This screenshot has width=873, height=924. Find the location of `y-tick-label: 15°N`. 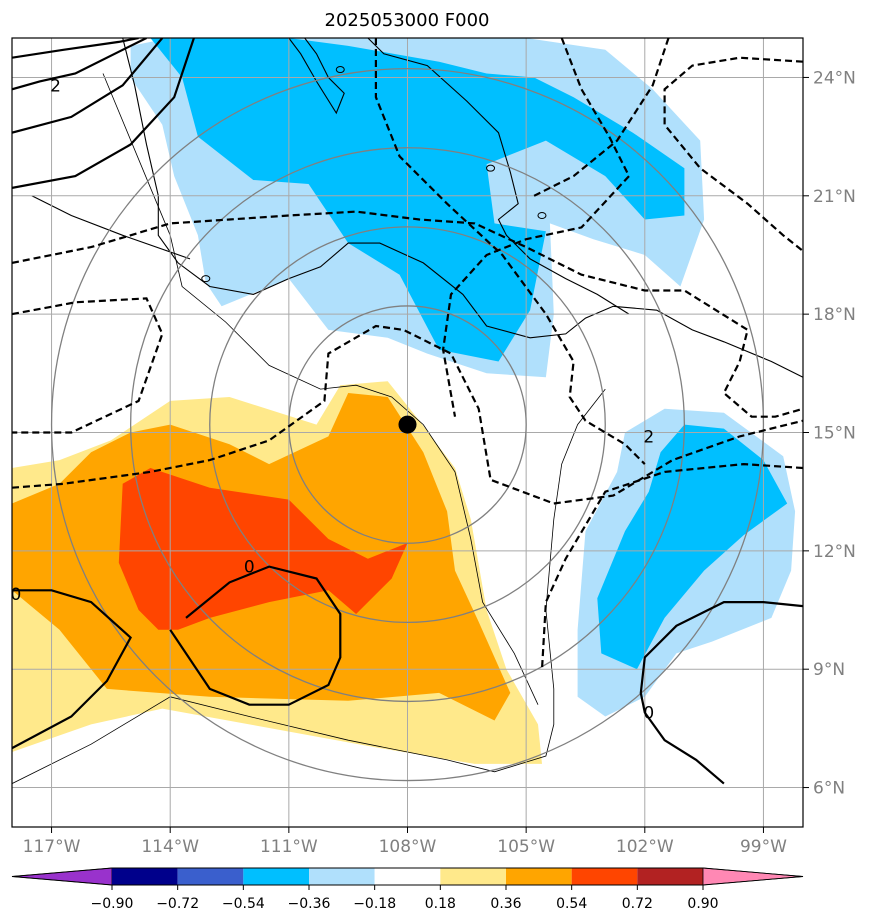

y-tick-label: 15°N is located at coordinates (834, 434).